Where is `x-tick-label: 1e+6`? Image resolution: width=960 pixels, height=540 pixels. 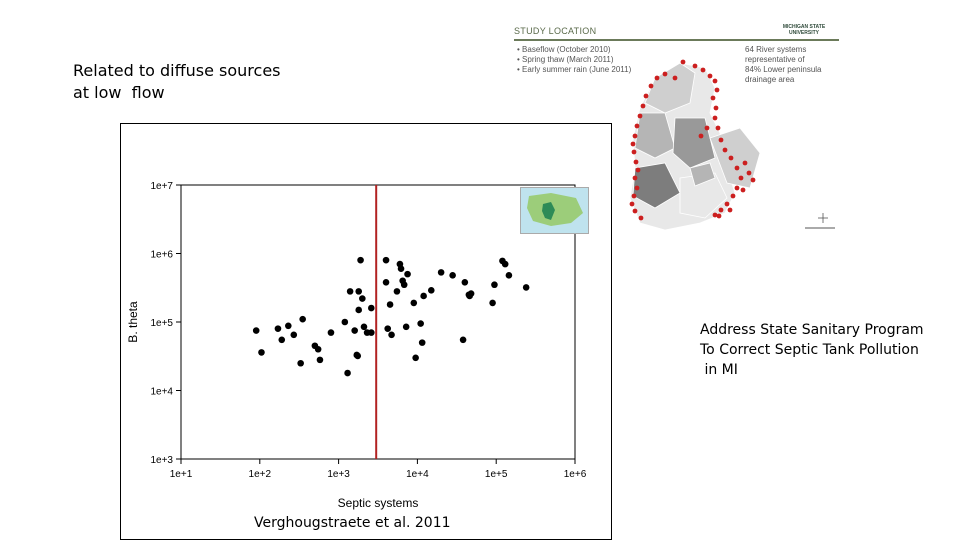 x-tick-label: 1e+6 is located at coordinates (575, 474).